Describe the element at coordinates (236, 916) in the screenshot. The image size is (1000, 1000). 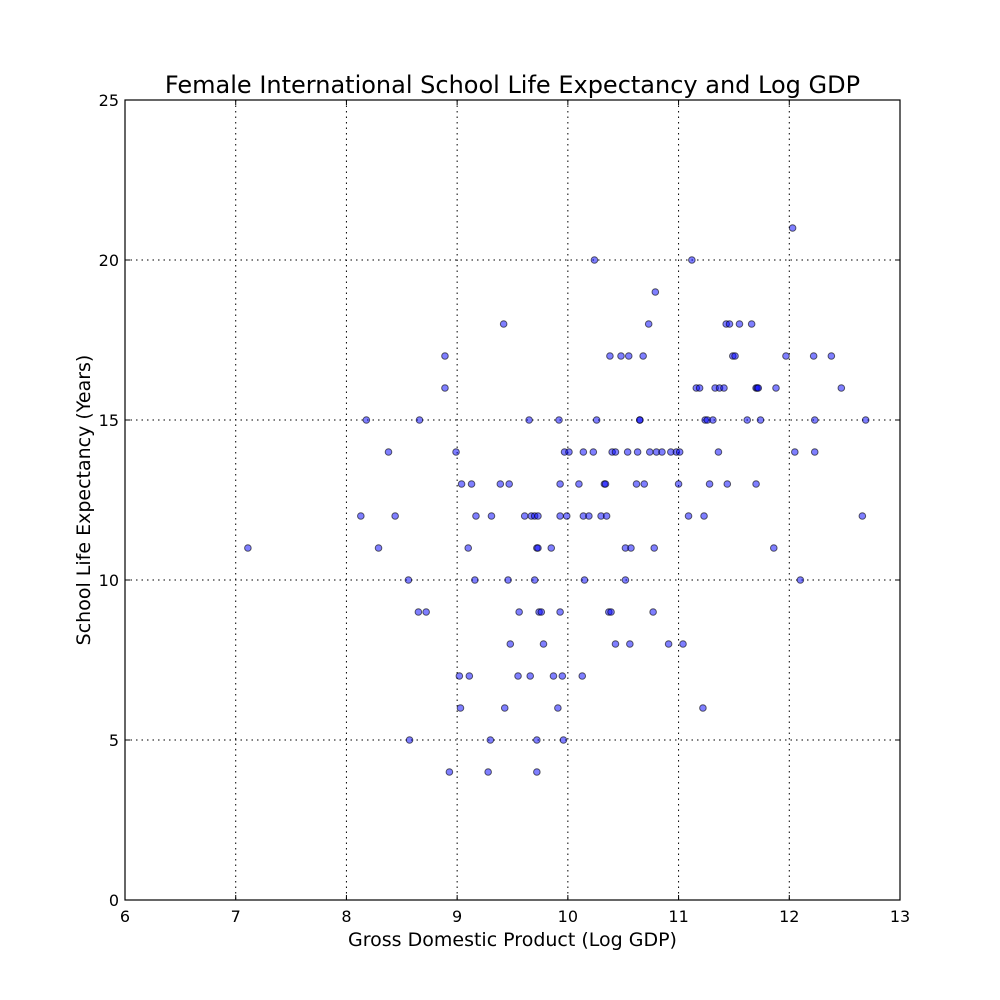
I see `x-tick-label: 7` at that location.